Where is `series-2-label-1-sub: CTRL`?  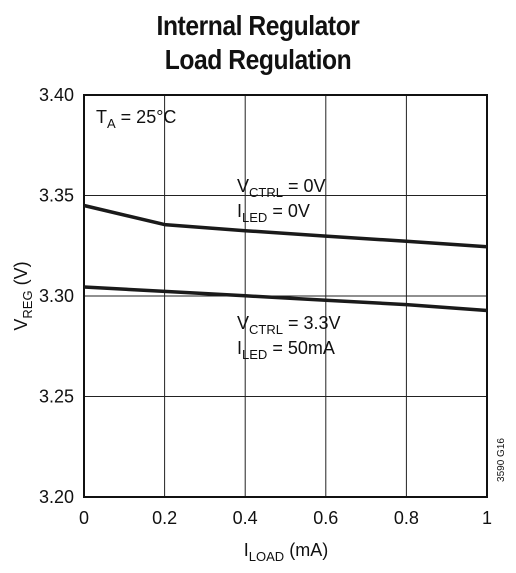 series-2-label-1-sub: CTRL is located at coordinates (266, 329).